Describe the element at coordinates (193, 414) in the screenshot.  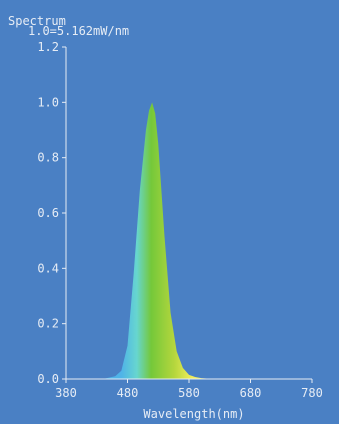
I see `x-axis-label: Wavelength(nm)` at that location.